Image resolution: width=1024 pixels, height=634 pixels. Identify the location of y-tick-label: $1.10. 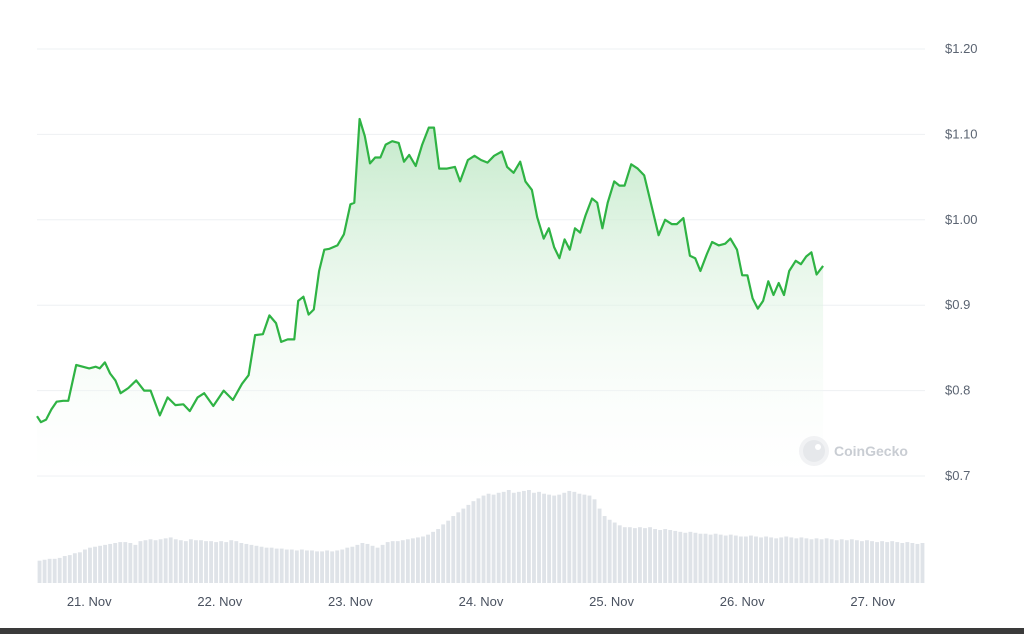
(961, 133).